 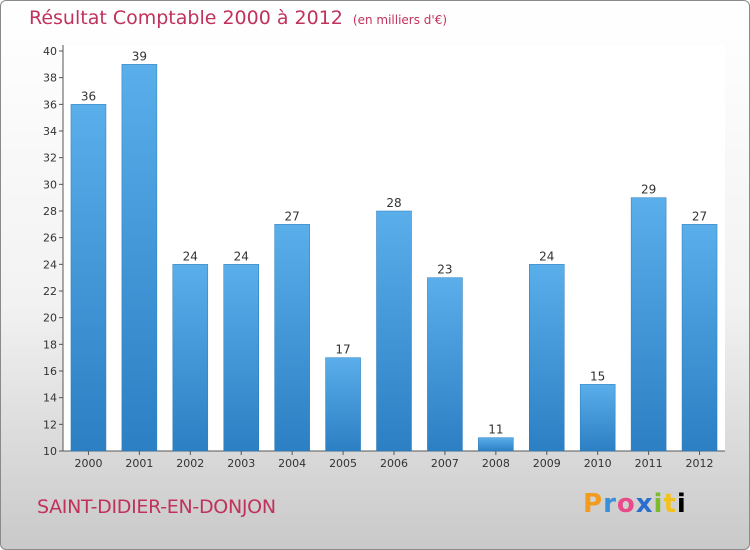 What do you see at coordinates (50, 291) in the screenshot?
I see `y-tick-label: 22` at bounding box center [50, 291].